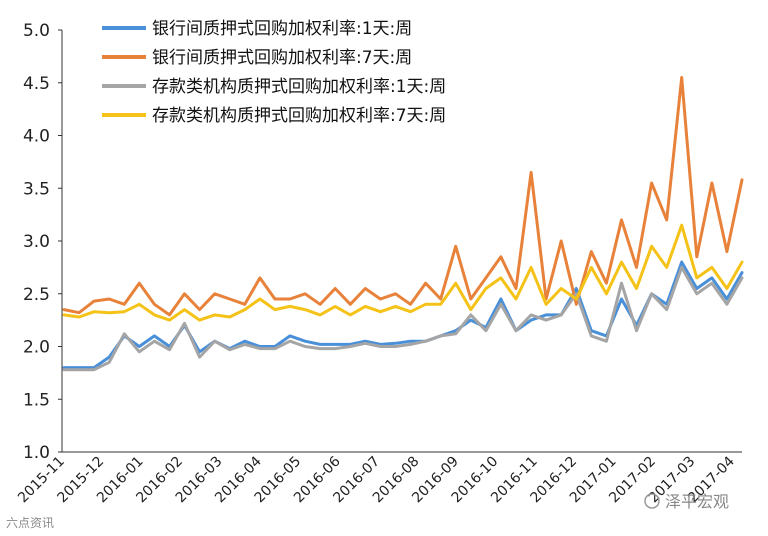 The width and height of the screenshot is (768, 536). Describe the element at coordinates (697, 501) in the screenshot. I see `watermark-right: 泽平宏观` at that location.